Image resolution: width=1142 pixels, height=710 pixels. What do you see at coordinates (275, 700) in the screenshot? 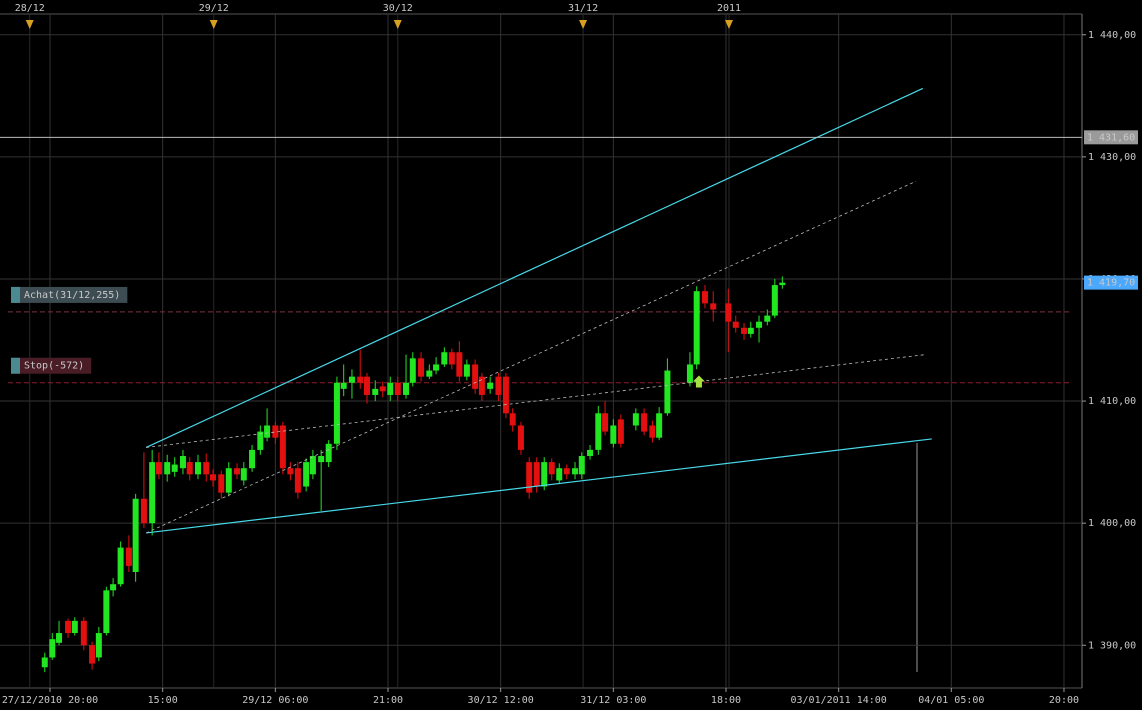
I see `x-tick-label: 29/12 06:00` at bounding box center [275, 700].